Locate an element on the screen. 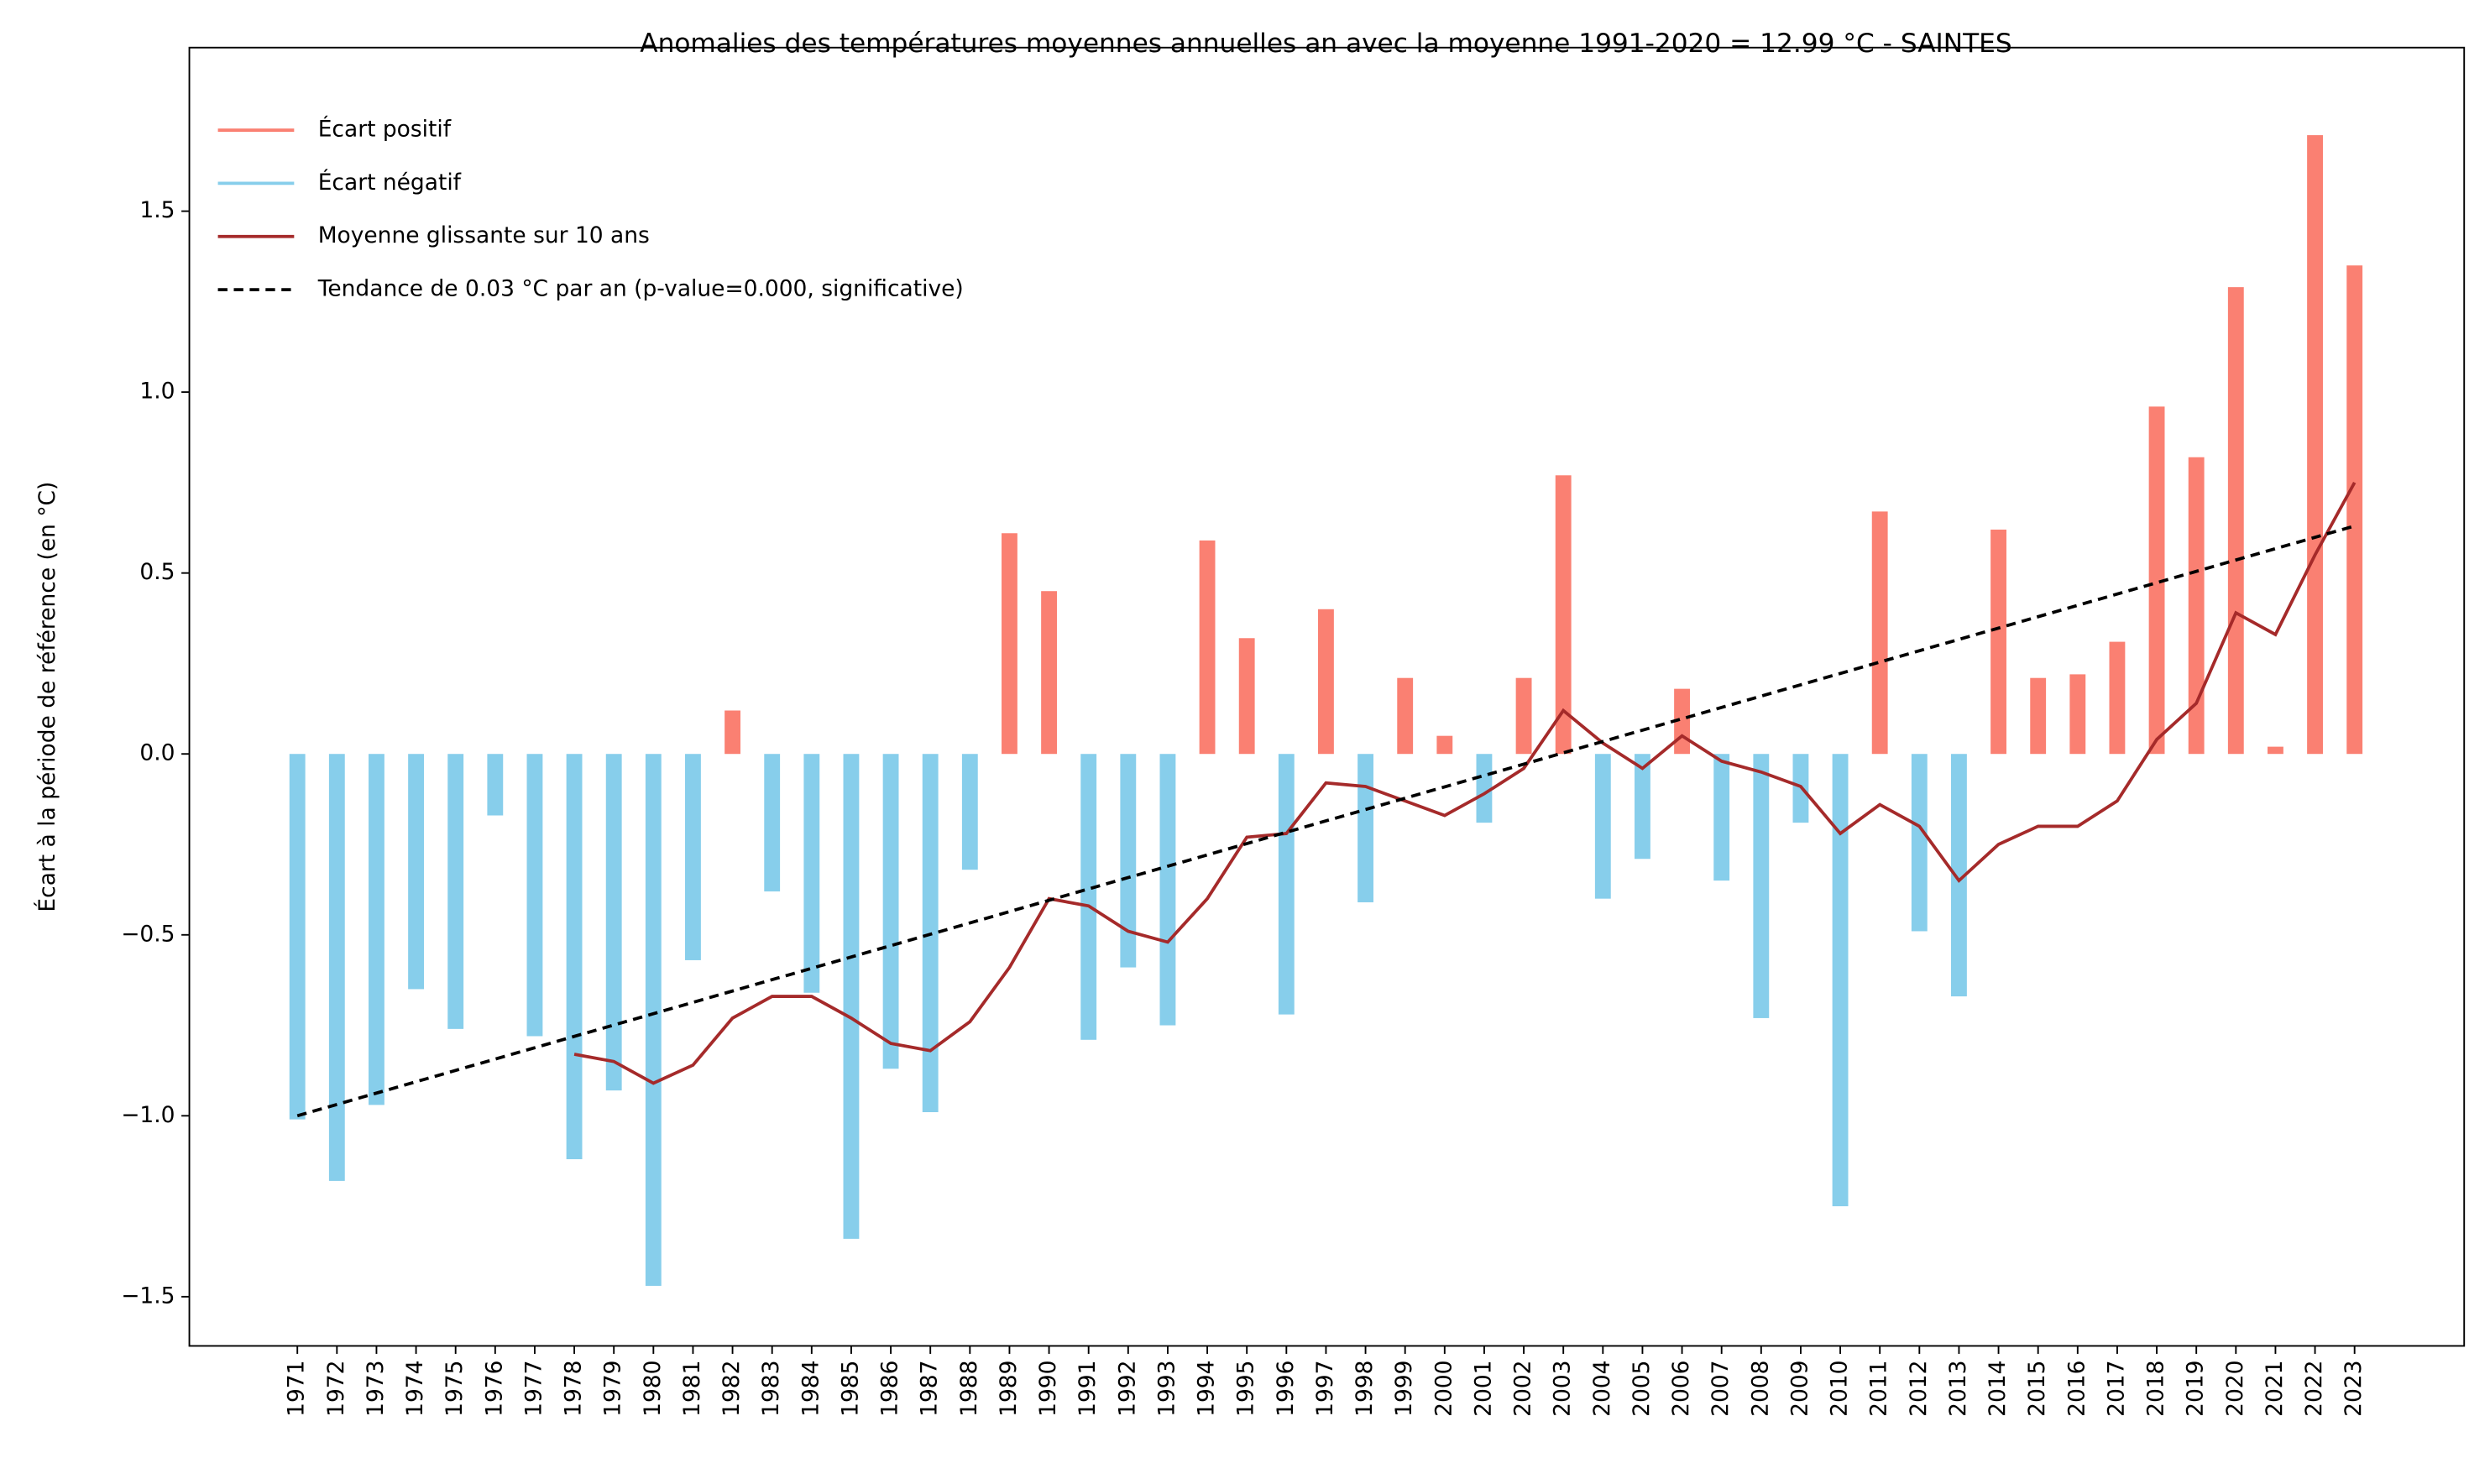 The width and height of the screenshot is (2490, 1484). x-tick-label: 2022 is located at coordinates (2314, 1389).